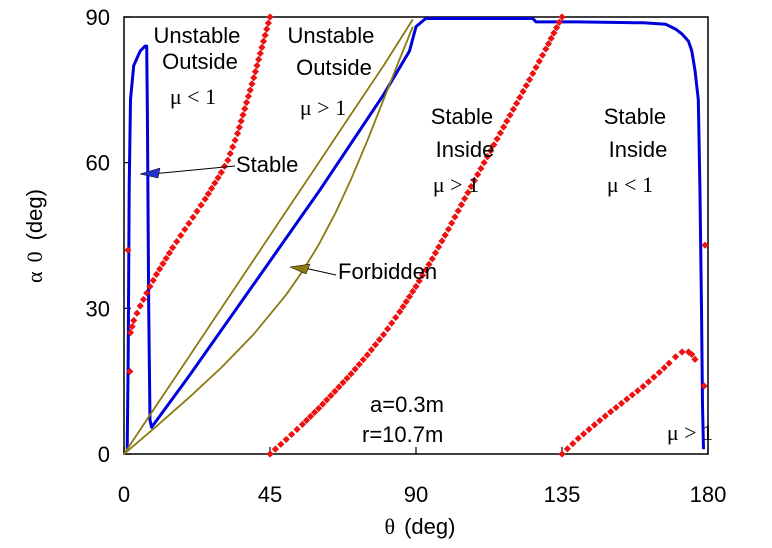 The height and width of the screenshot is (548, 772). What do you see at coordinates (416, 494) in the screenshot?
I see `x-tick-label: 90` at bounding box center [416, 494].